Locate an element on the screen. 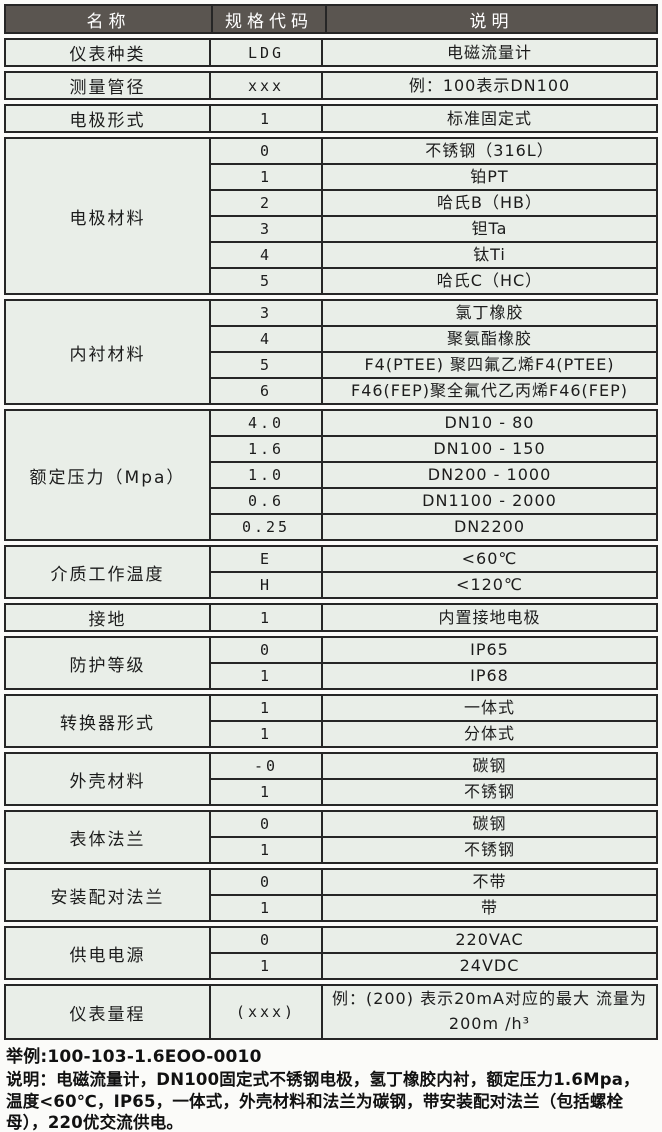 The image size is (662, 1132). group-name: 表体法兰 is located at coordinates (108, 837).